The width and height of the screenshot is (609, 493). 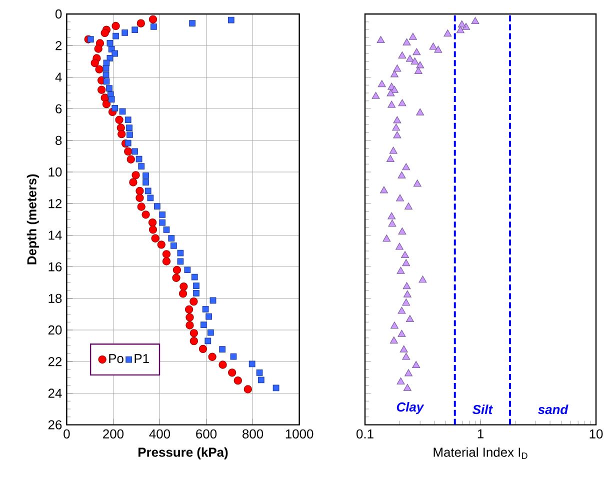 I want to click on x-tick-label: 400, so click(x=159, y=433).